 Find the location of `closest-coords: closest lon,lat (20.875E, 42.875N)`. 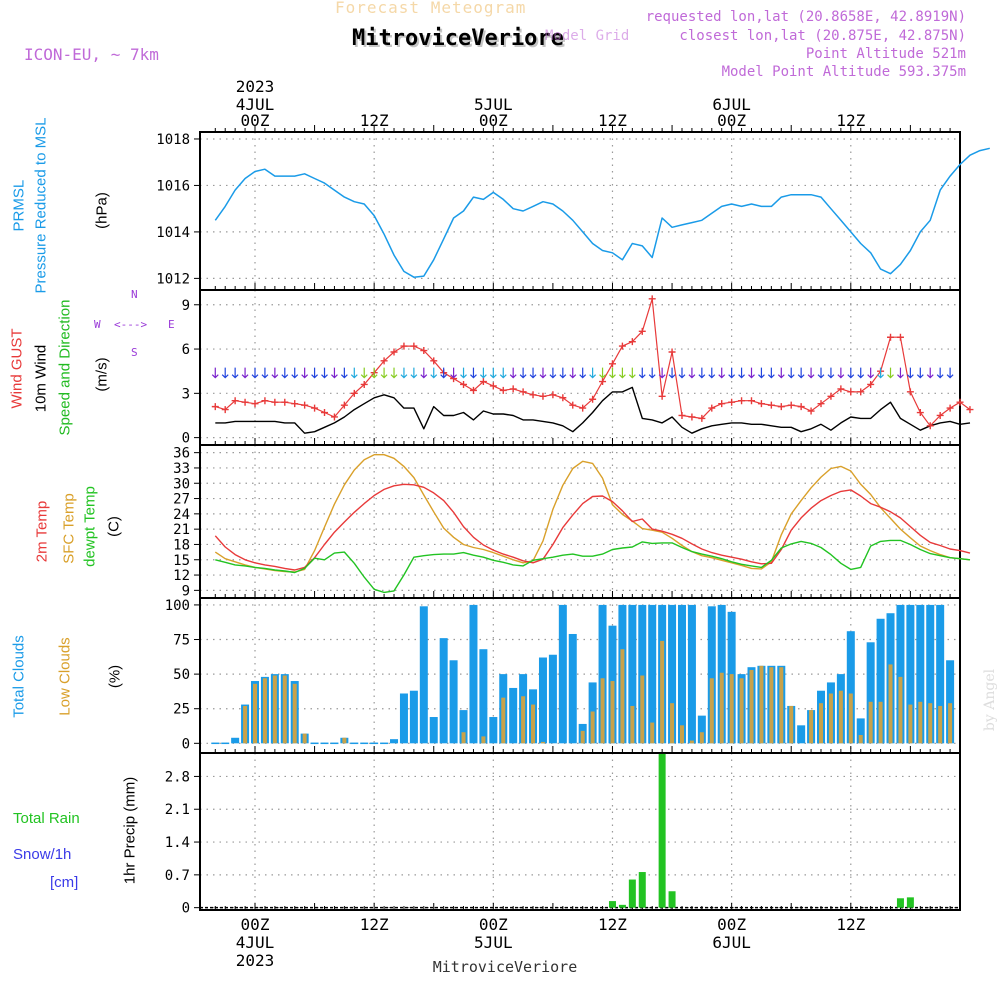

closest-coords: closest lon,lat (20.875E, 42.875N) is located at coordinates (822, 36).